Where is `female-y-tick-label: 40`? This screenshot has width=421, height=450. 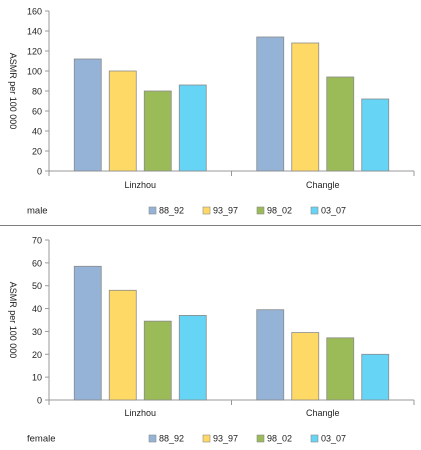 female-y-tick-label: 40 is located at coordinates (37, 309).